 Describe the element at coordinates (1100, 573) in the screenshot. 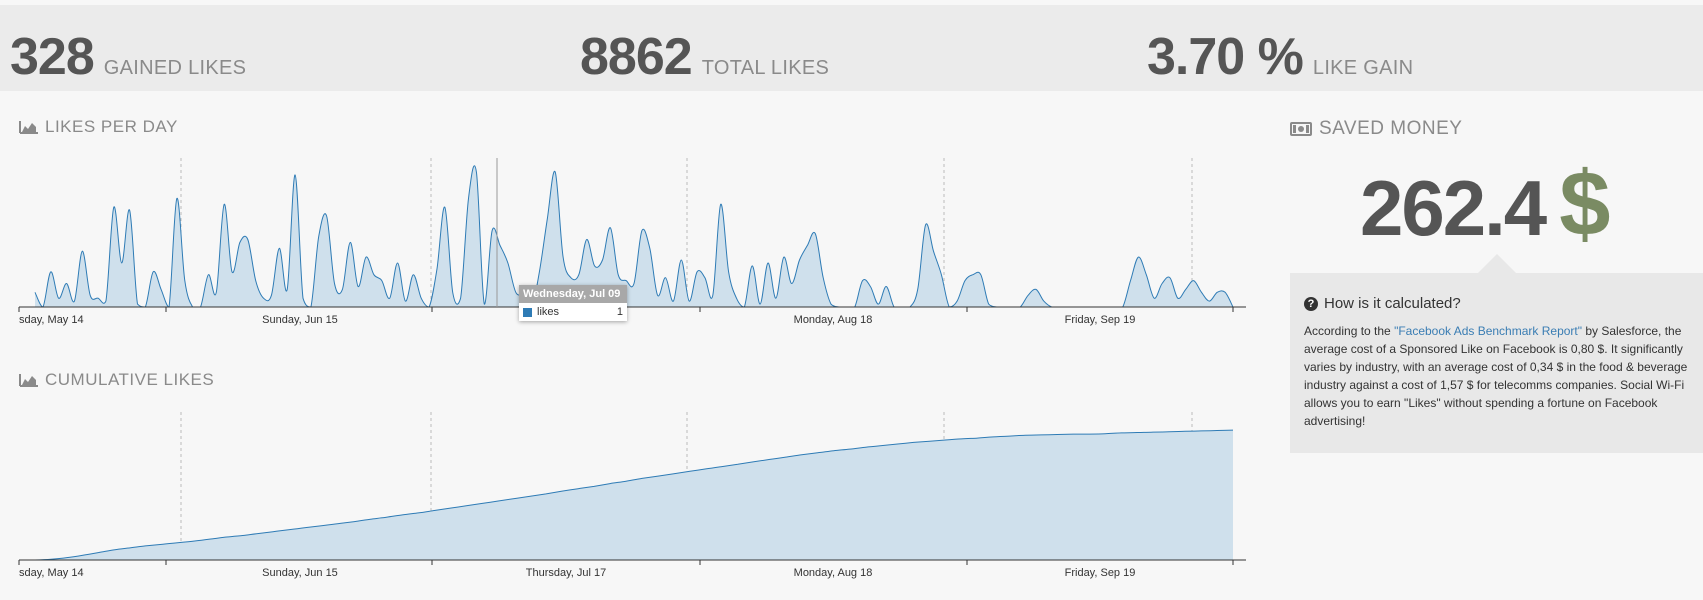

I see `x-tick-label: Friday, Sep 19` at that location.